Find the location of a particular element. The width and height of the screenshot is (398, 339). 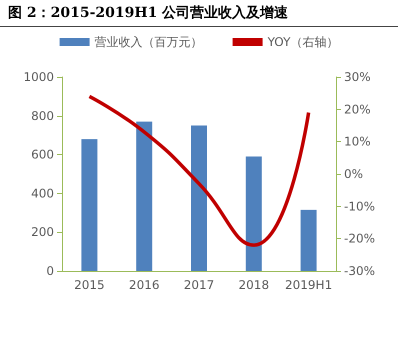

legend-label: 营业收入（百万元） is located at coordinates (148, 42).